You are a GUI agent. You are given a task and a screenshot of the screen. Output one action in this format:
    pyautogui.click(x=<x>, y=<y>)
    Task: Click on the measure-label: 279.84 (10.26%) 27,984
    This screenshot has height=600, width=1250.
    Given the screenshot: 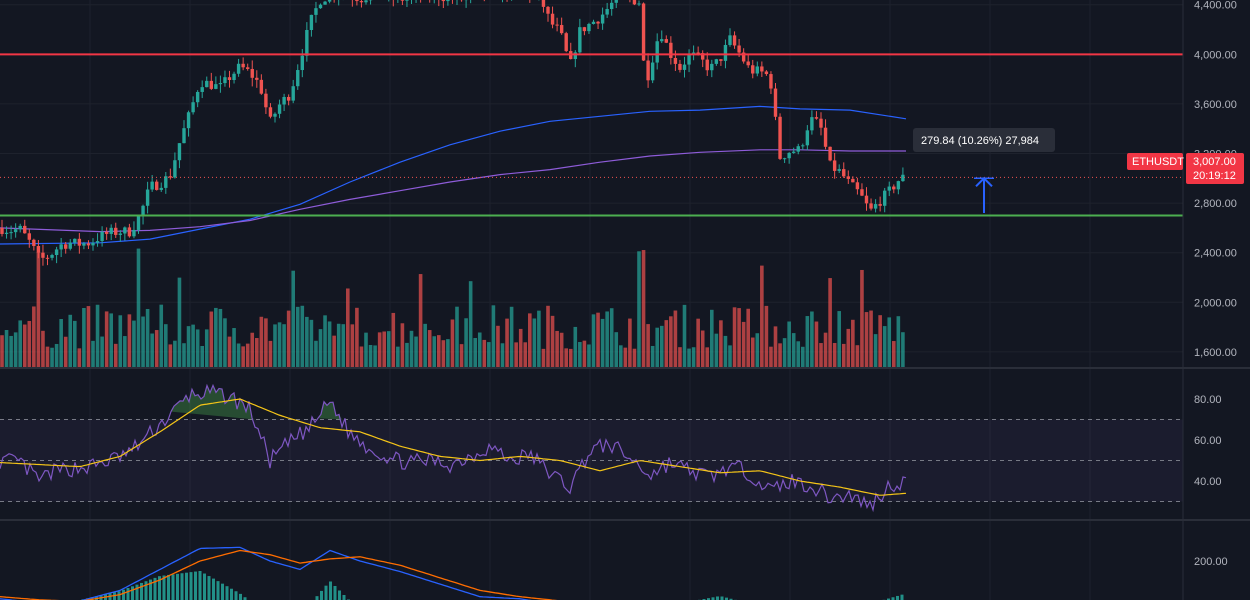 What is the action you would take?
    pyautogui.click(x=980, y=141)
    